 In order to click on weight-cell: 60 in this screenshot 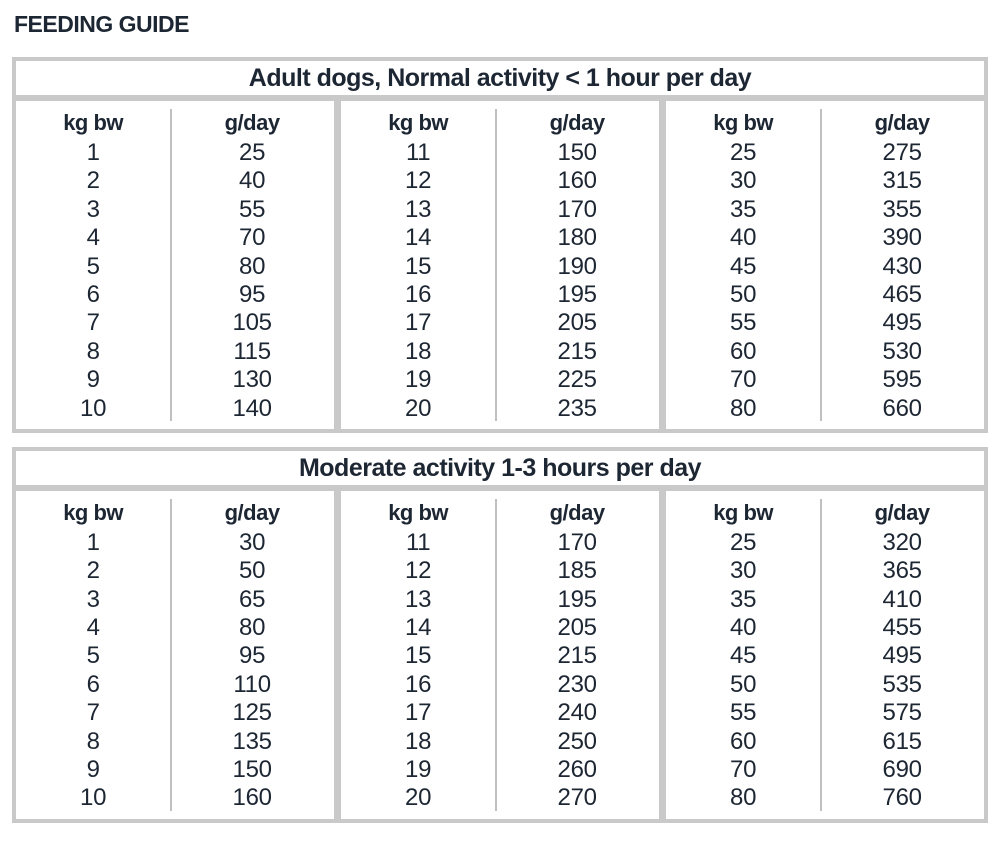, I will do `click(743, 741)`.